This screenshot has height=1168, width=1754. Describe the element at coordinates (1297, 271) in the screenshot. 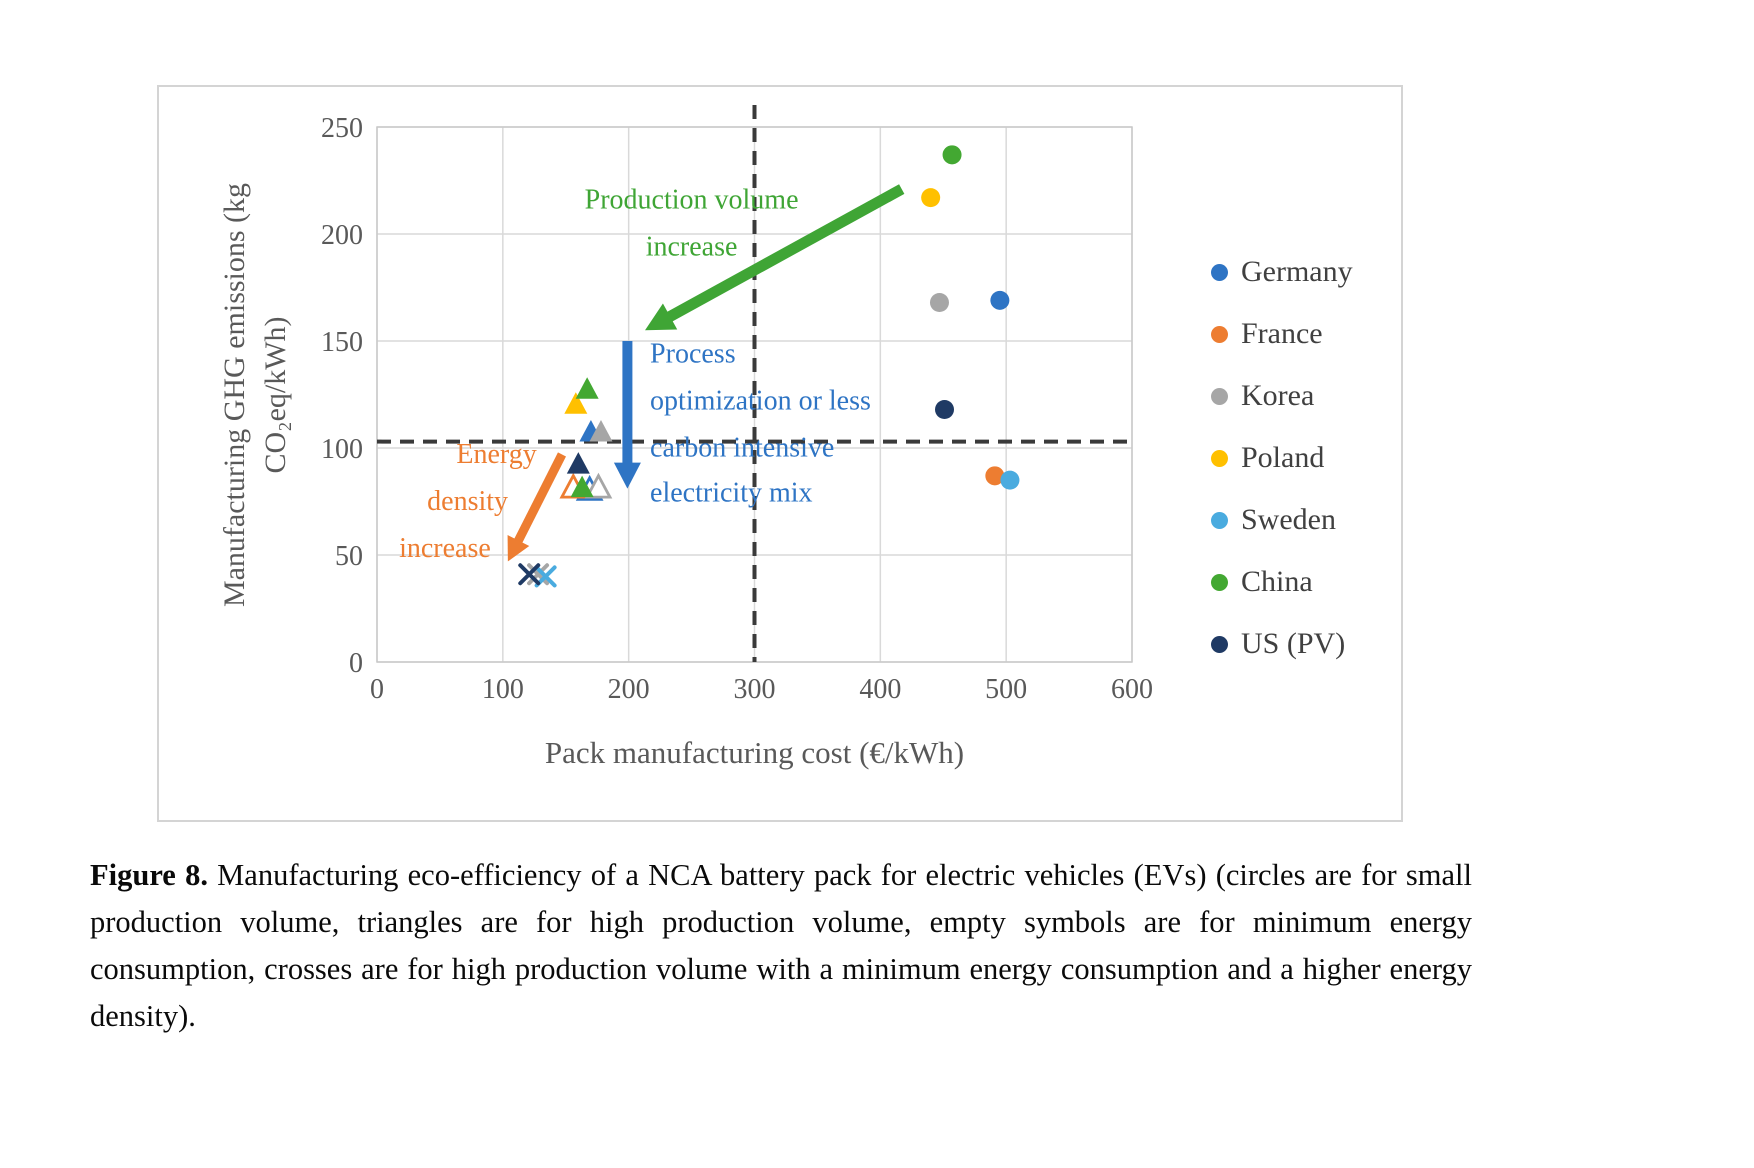

I see `legend-label: Germany` at that location.